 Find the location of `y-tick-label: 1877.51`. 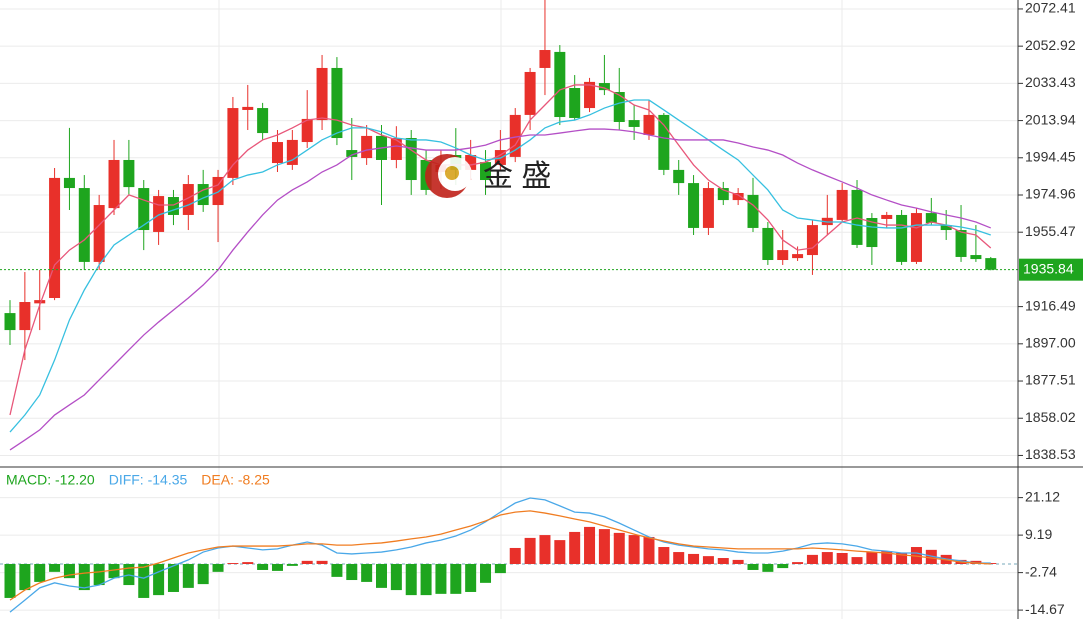

y-tick-label: 1877.51 is located at coordinates (1050, 380).